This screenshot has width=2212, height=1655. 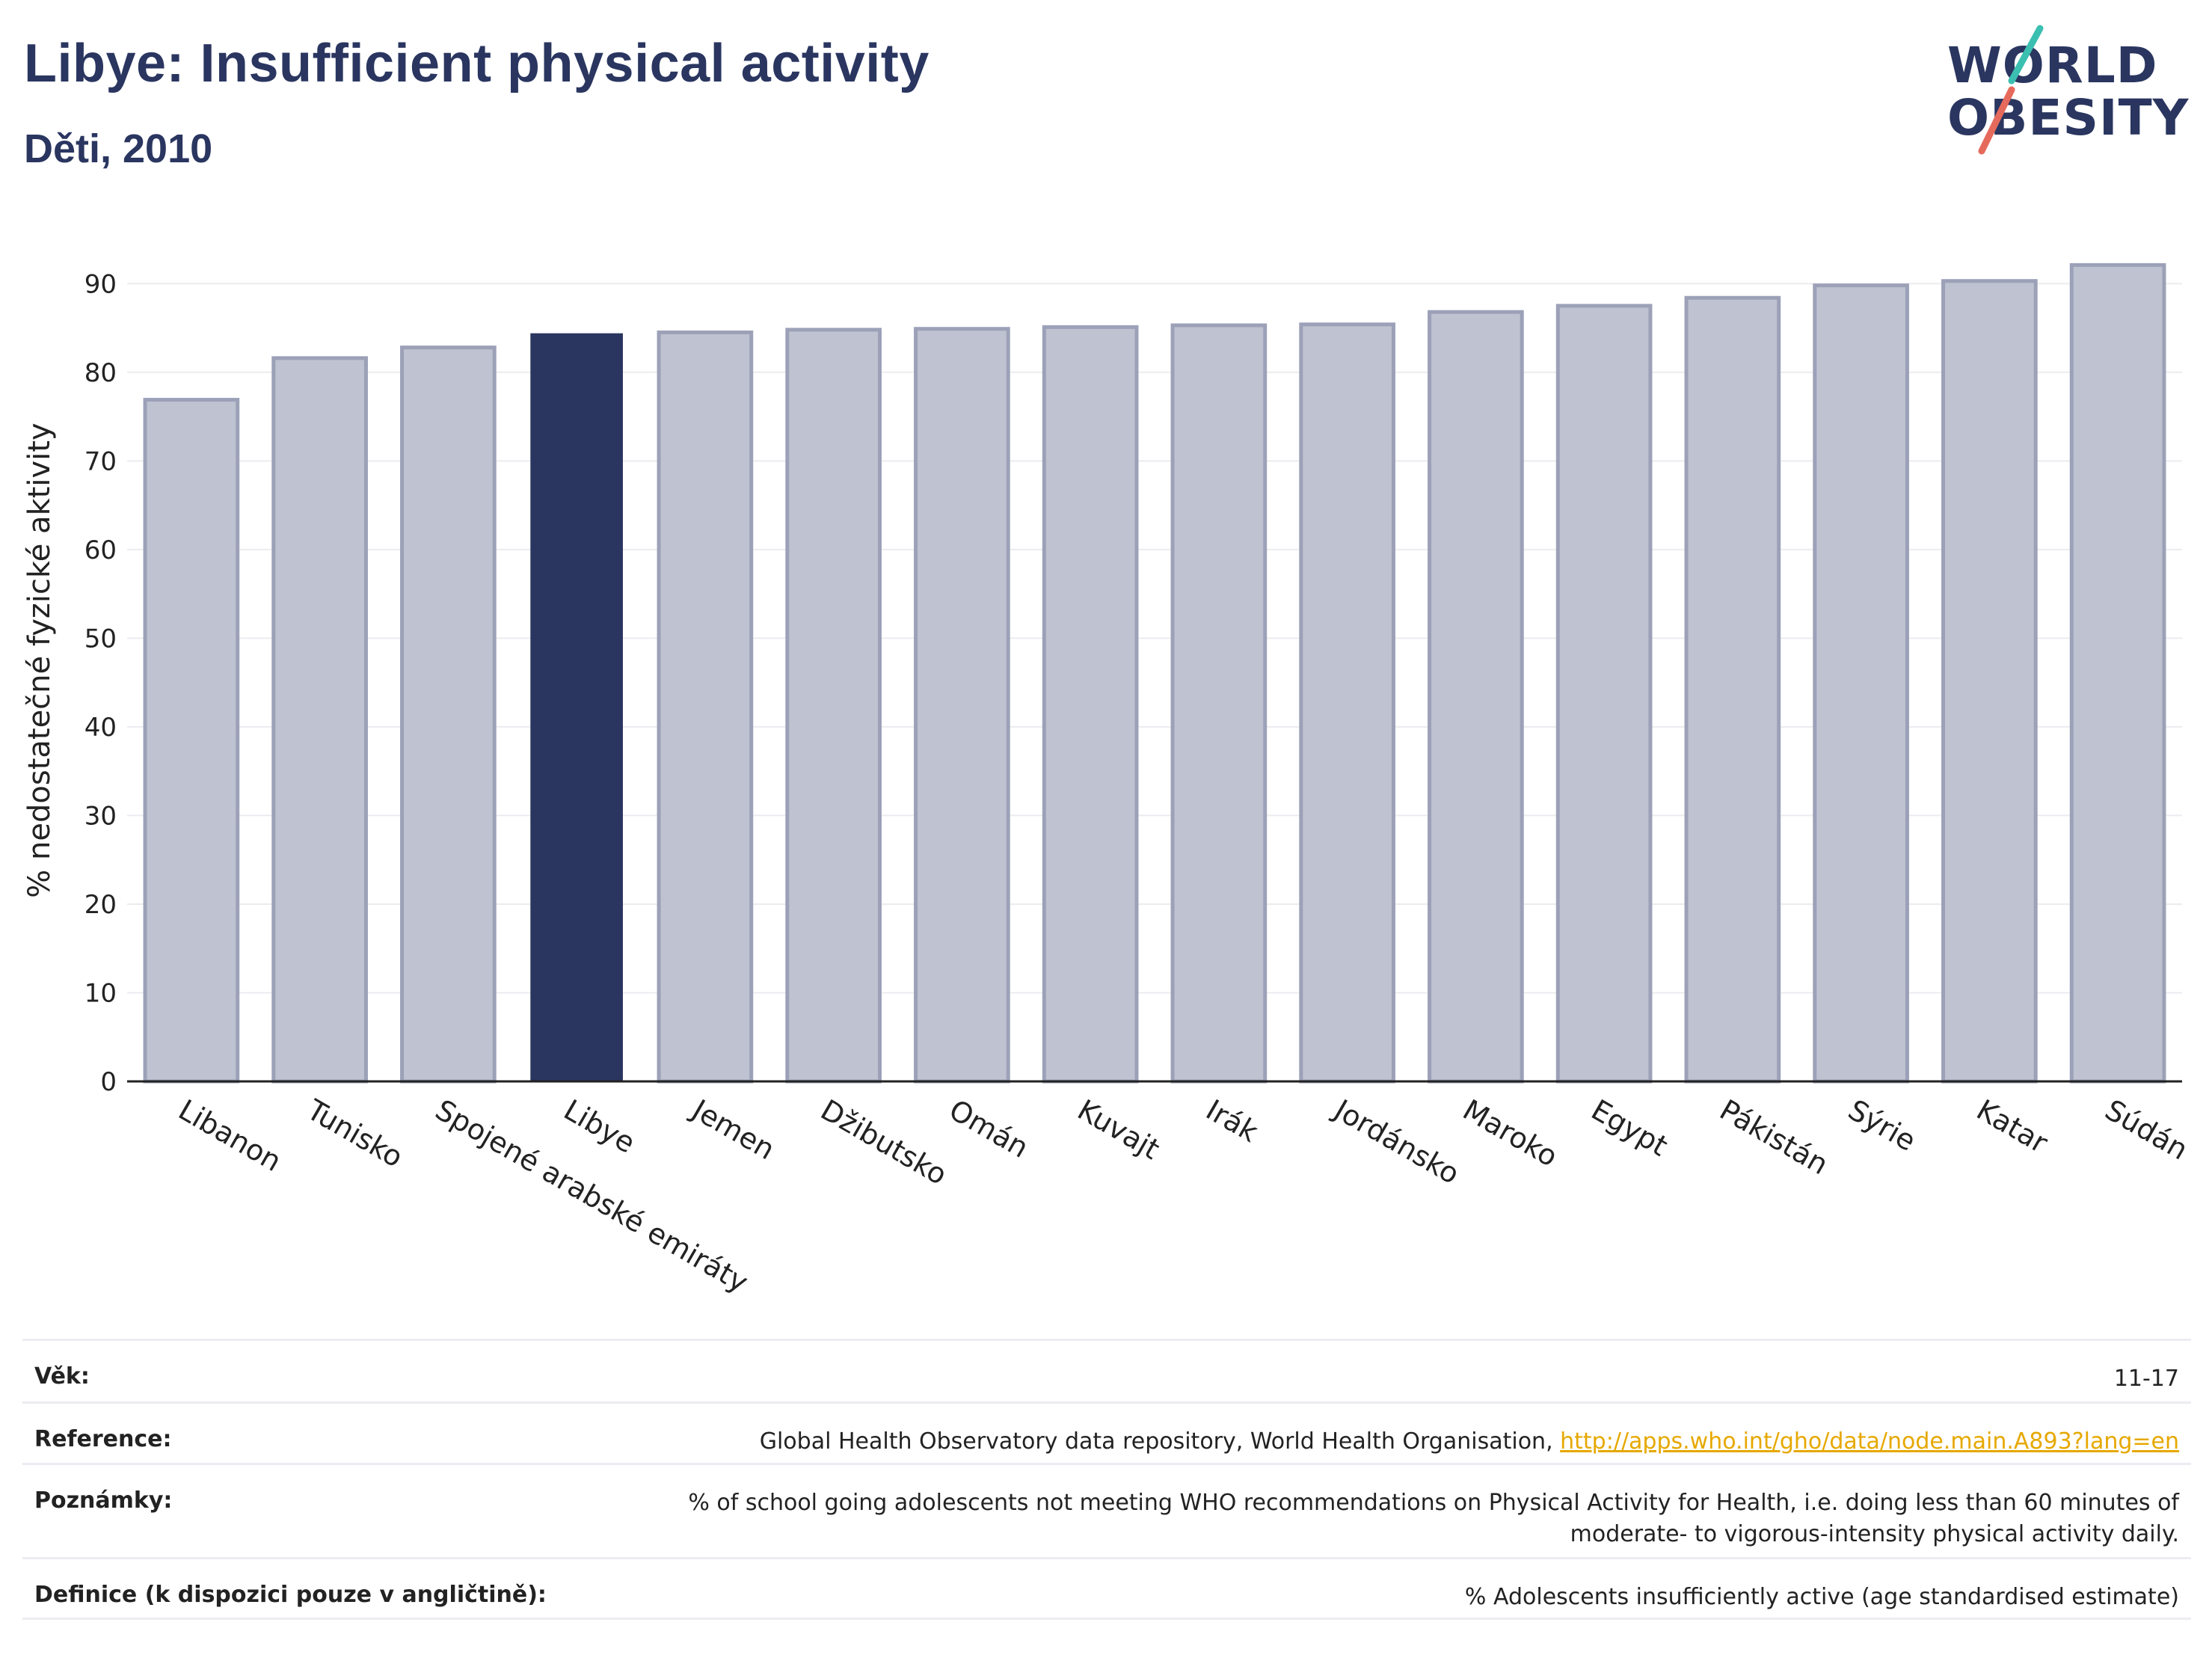 I want to click on x-category-label: Tunisko, so click(x=354, y=1133).